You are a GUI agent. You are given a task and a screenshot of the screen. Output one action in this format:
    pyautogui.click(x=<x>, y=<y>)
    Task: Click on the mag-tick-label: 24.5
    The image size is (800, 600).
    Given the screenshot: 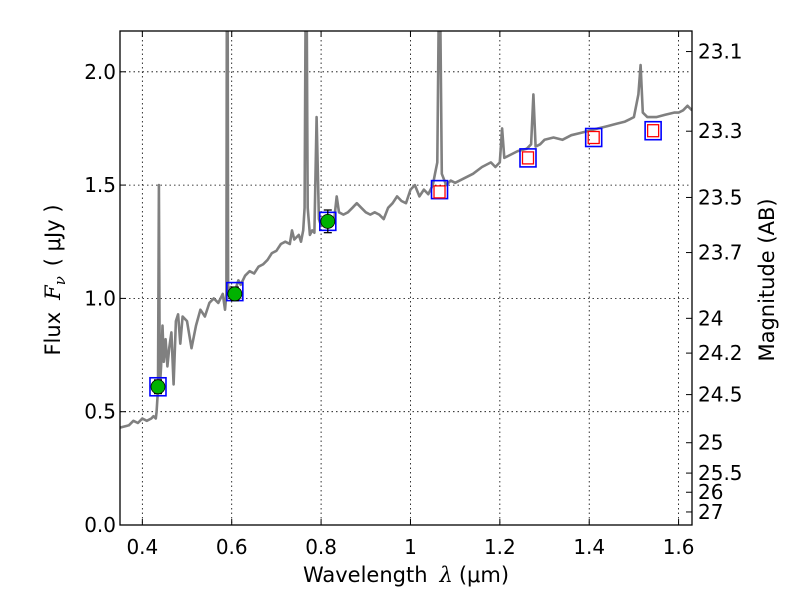 What is the action you would take?
    pyautogui.click(x=720, y=395)
    